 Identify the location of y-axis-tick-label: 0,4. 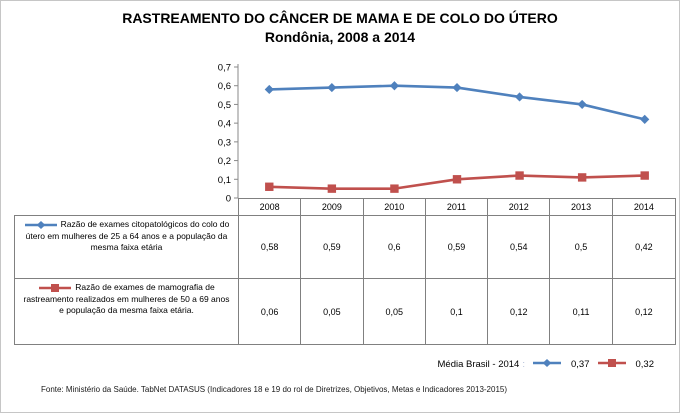
(224, 124).